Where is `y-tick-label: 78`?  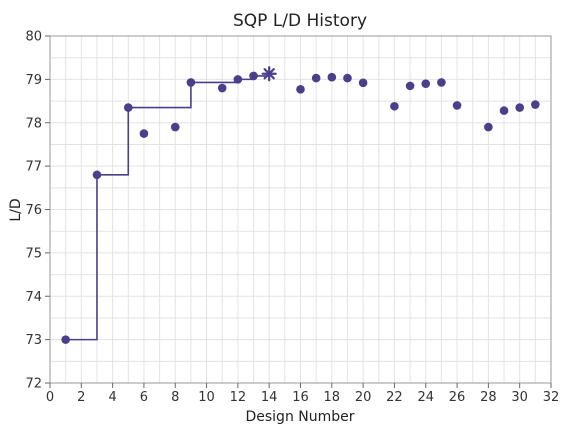
y-tick-label: 78 is located at coordinates (33, 123).